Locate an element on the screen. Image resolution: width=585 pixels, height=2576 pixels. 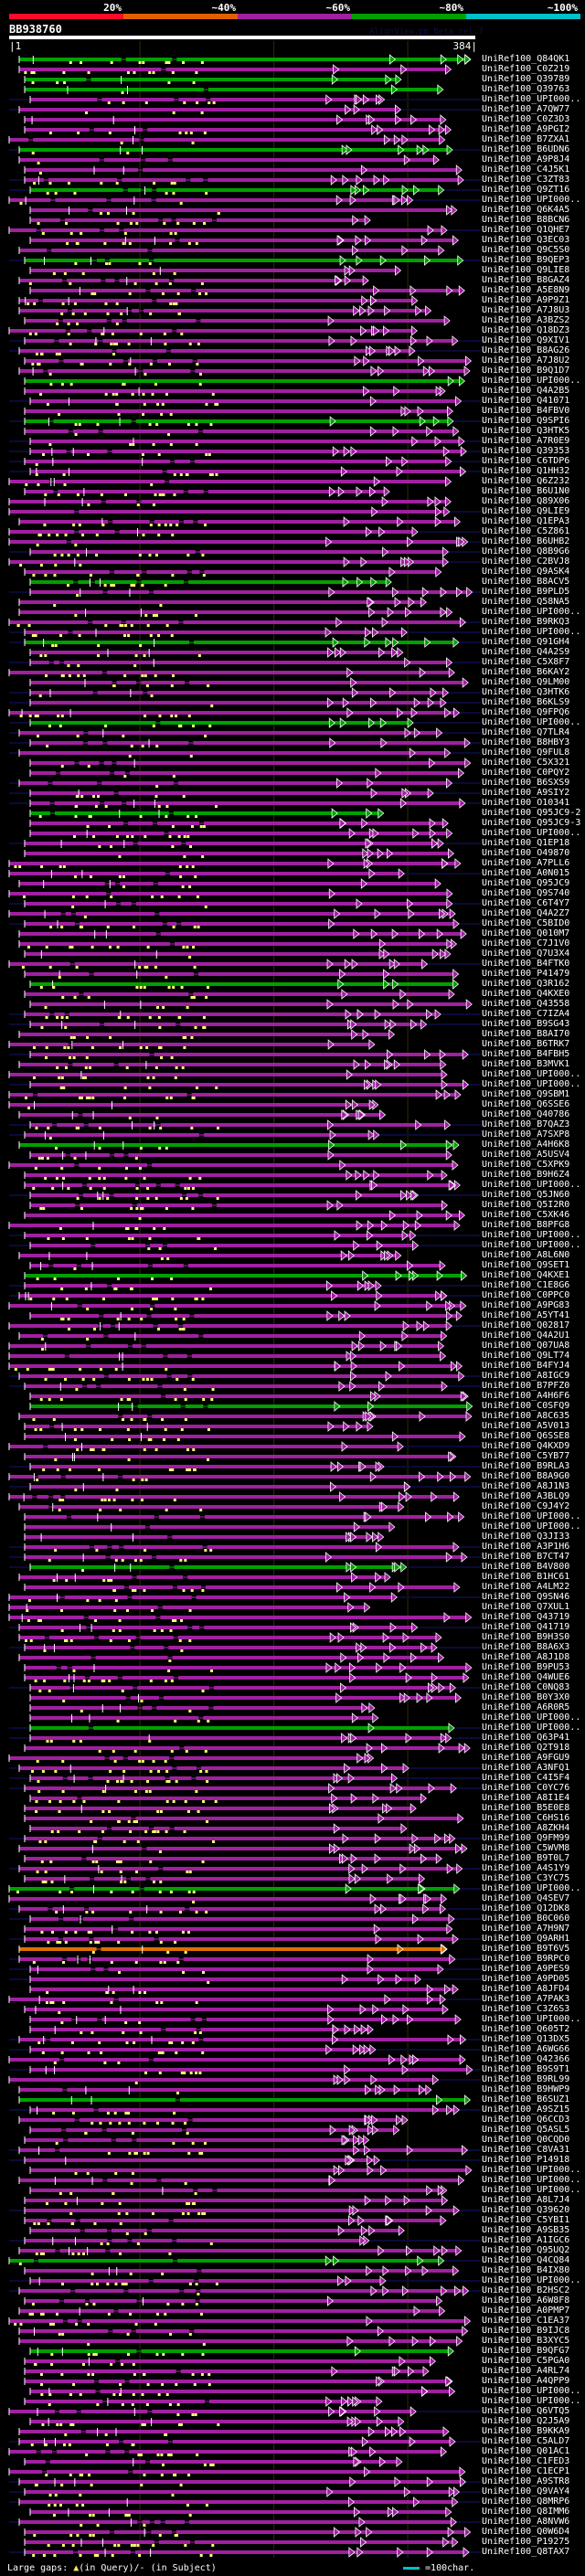
hit-label: UniRef100_C6T4Y7 is located at coordinates (526, 903).